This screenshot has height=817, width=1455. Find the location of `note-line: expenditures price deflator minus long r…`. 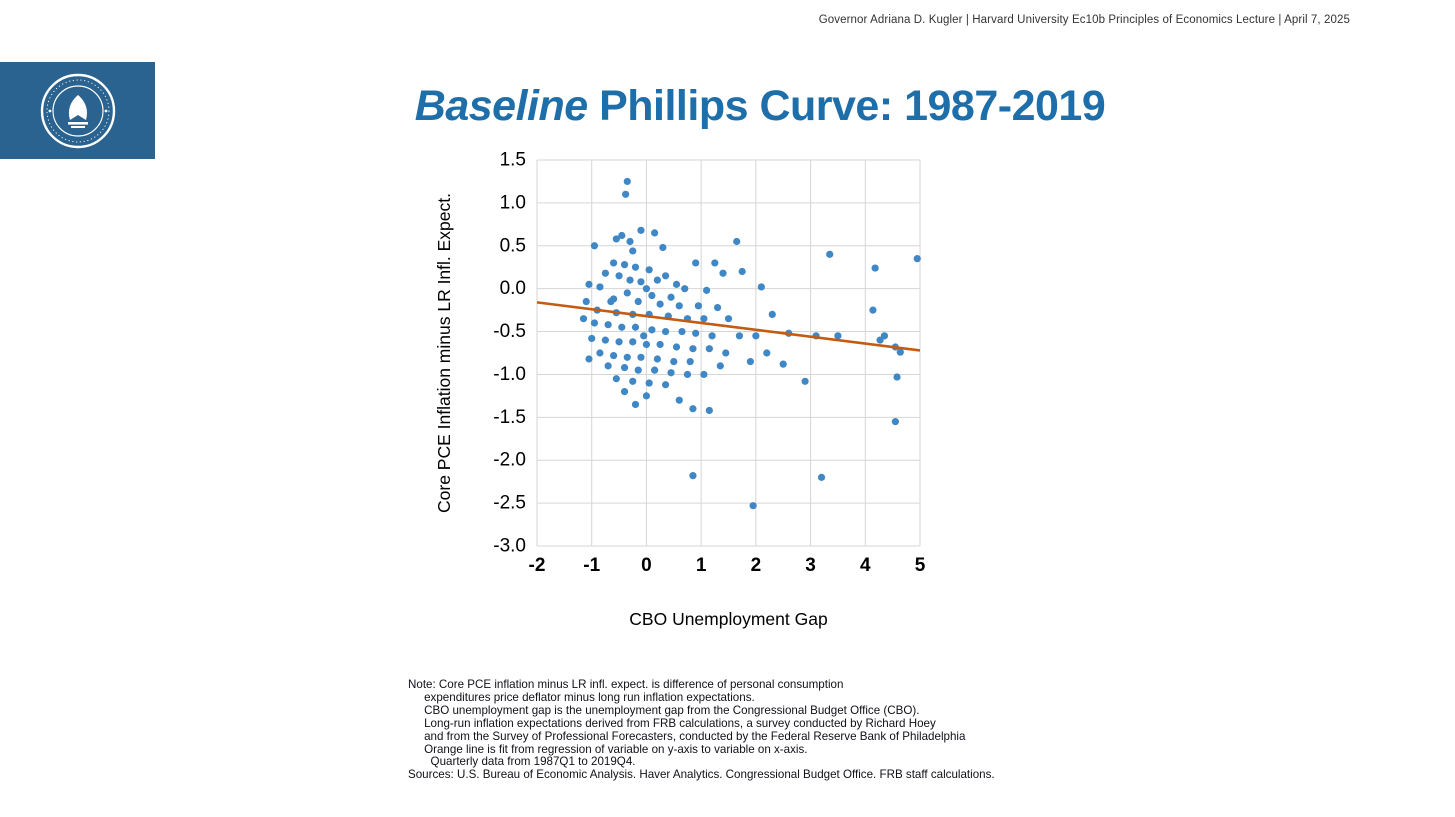

note-line: expenditures price deflator minus long r… is located at coordinates (581, 697).